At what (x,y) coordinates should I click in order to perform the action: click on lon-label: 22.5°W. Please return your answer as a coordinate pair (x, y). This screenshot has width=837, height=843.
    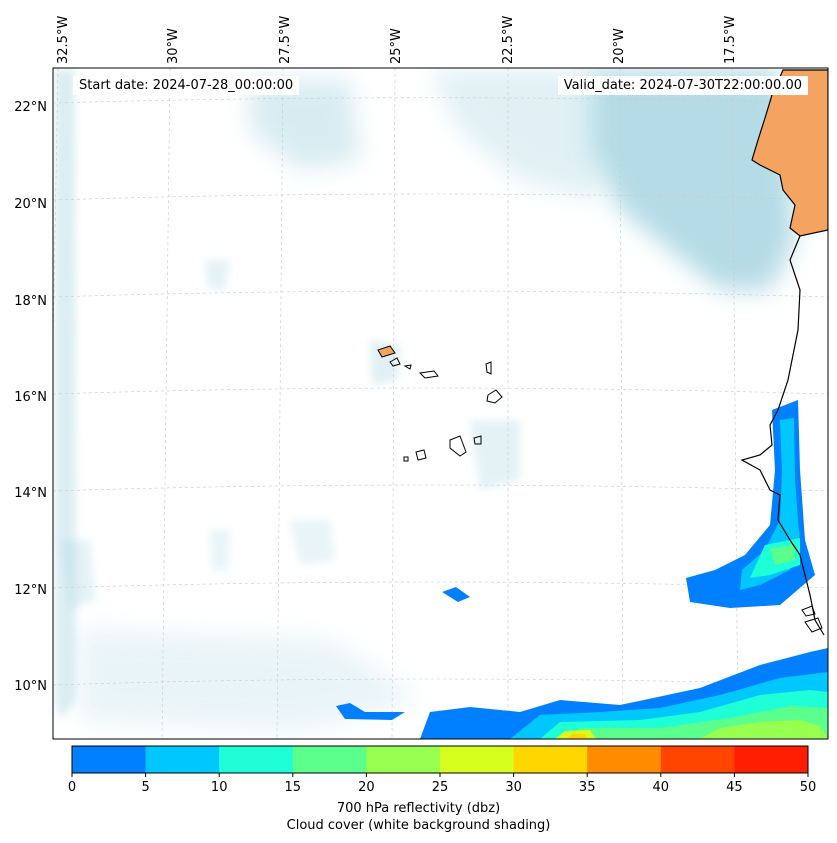
    Looking at the image, I should click on (508, 40).